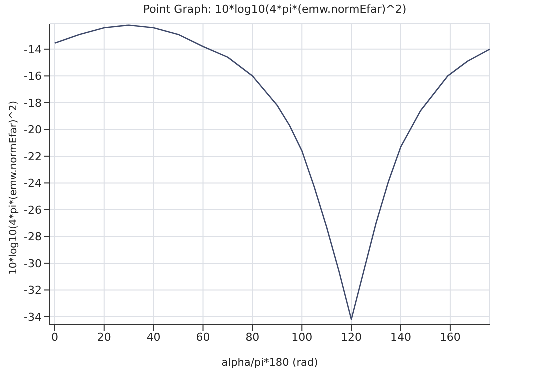 This screenshot has height=373, width=550. Describe the element at coordinates (153, 337) in the screenshot. I see `x-tick-label: 40` at that location.